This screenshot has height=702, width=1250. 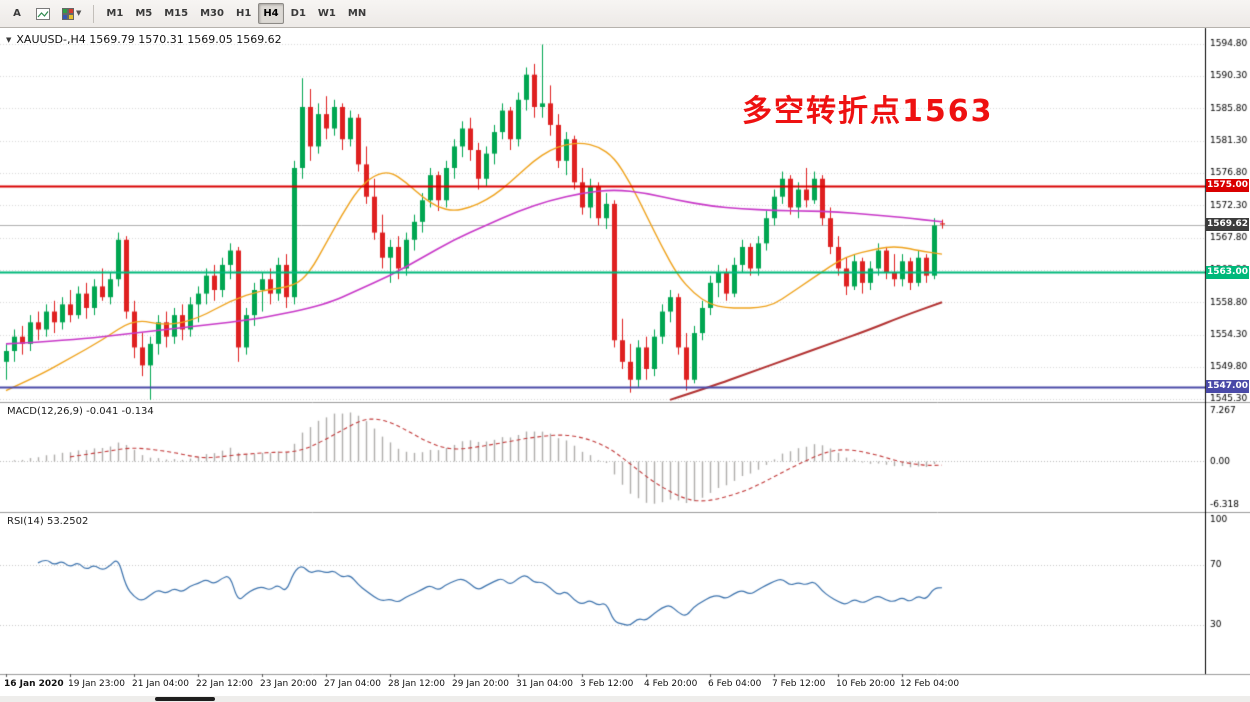 What do you see at coordinates (866, 684) in the screenshot?
I see `time-axis-label: 10 Feb 20:00` at bounding box center [866, 684].